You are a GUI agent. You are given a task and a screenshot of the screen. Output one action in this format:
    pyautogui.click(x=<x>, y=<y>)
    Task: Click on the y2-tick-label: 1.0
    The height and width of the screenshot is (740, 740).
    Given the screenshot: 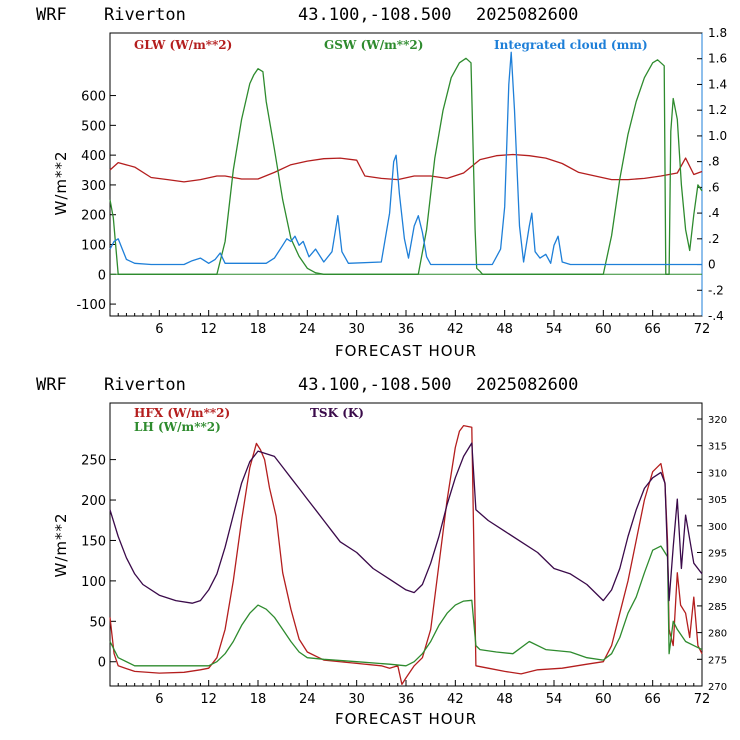 What is the action you would take?
    pyautogui.click(x=717, y=136)
    